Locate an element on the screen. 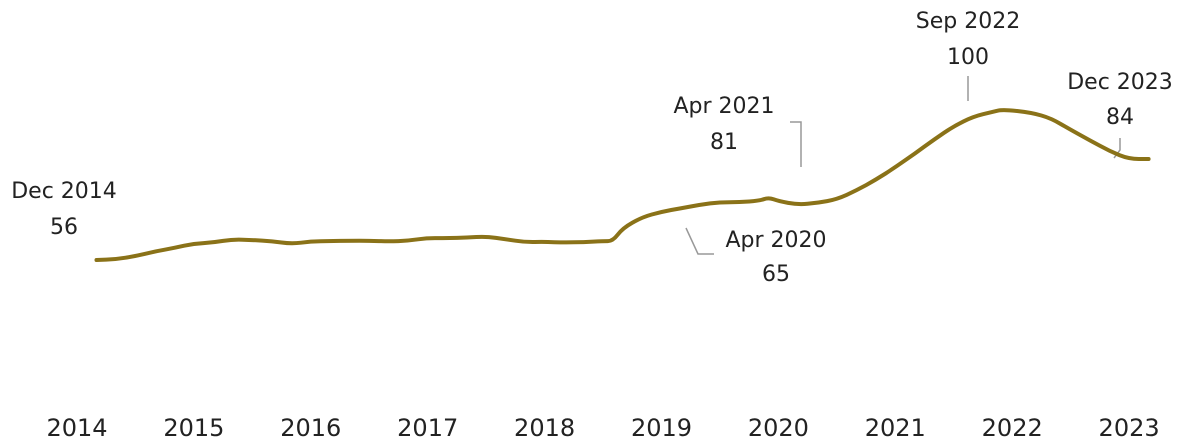 The height and width of the screenshot is (442, 1184). x-tick-label: 2014 is located at coordinates (76, 428).